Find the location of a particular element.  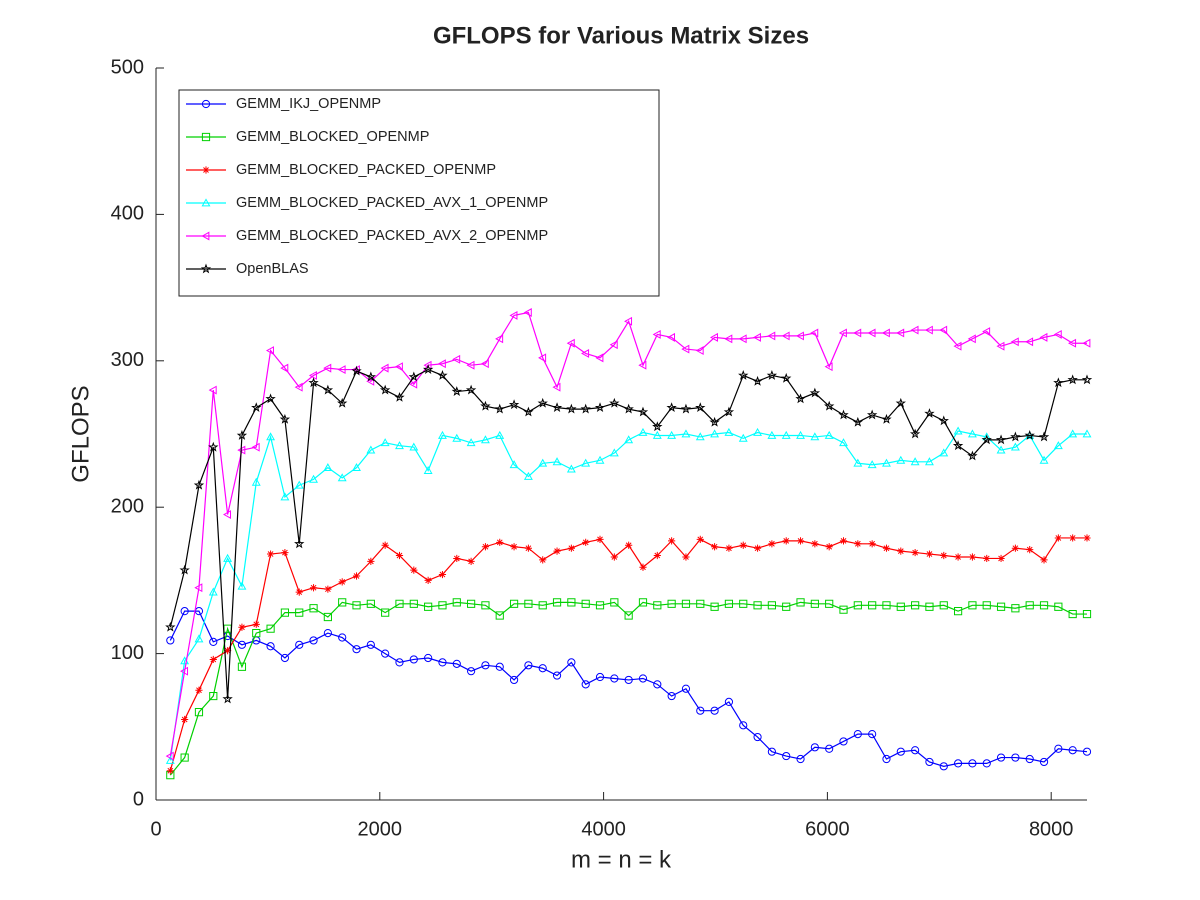

series-line is located at coordinates (628, 688).